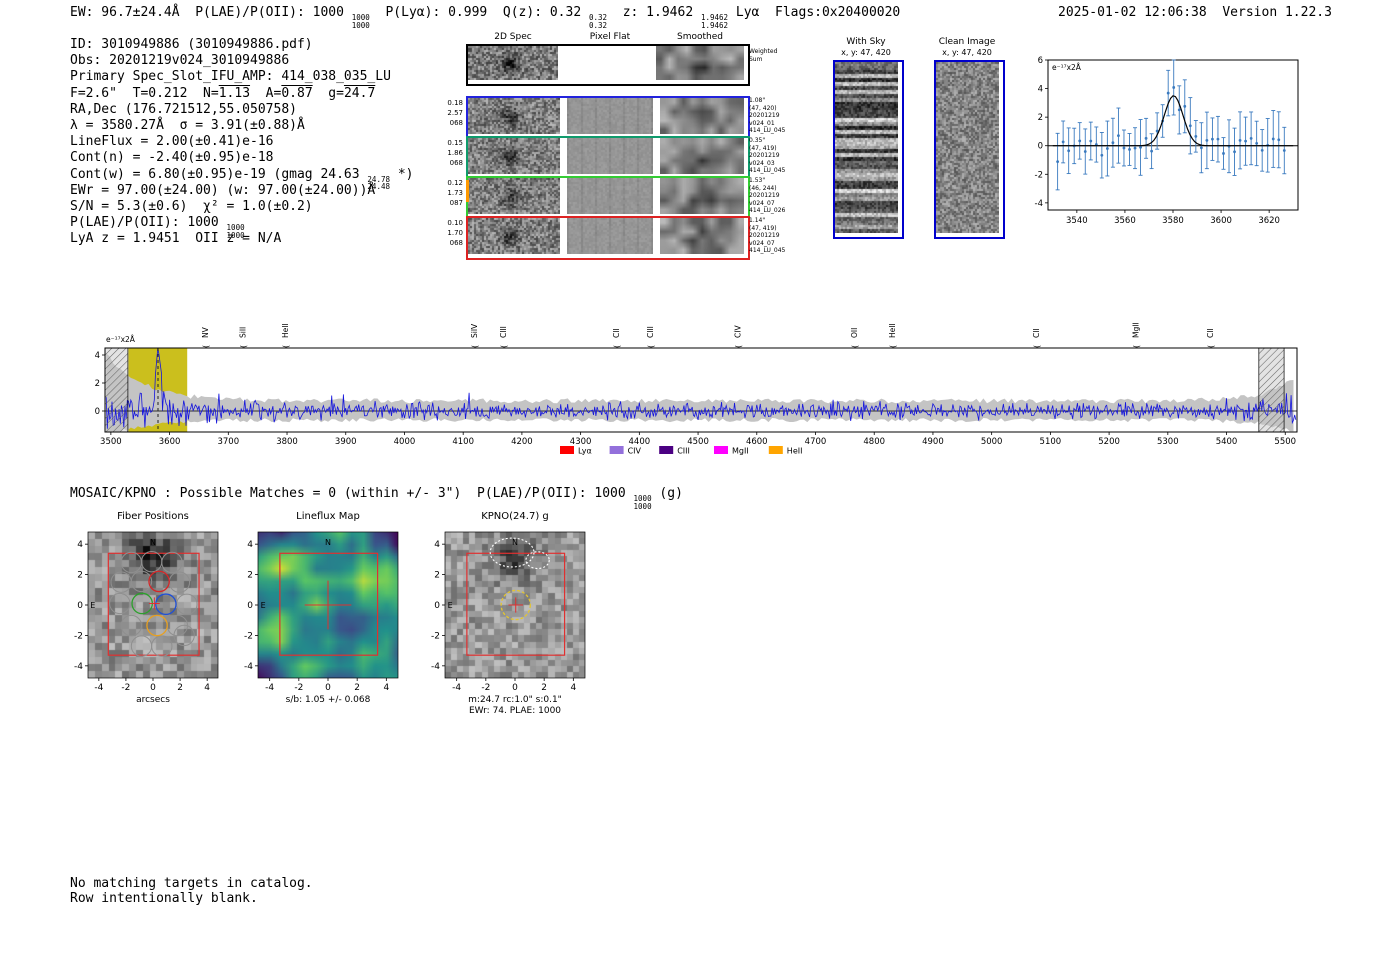 This screenshot has height=953, width=1400. Describe the element at coordinates (640, 442) in the screenshot. I see `svg-text: 4400` at that location.